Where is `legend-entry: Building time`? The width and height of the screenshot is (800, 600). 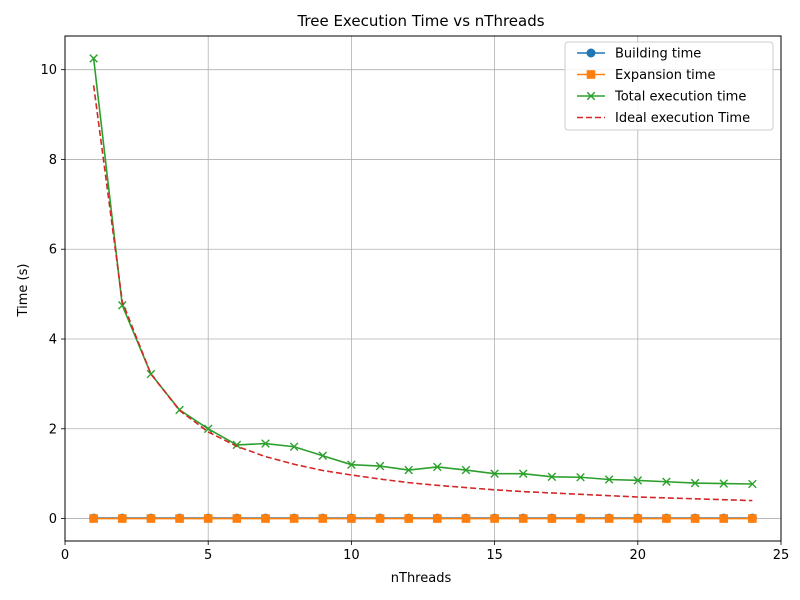 legend-entry: Building time is located at coordinates (639, 54).